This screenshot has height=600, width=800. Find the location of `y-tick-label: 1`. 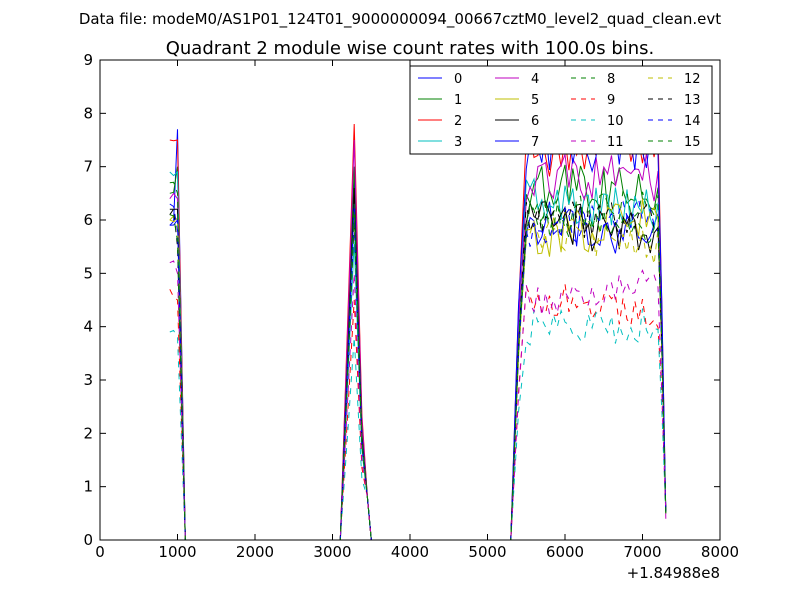

y-tick-label: 1 is located at coordinates (88, 487).